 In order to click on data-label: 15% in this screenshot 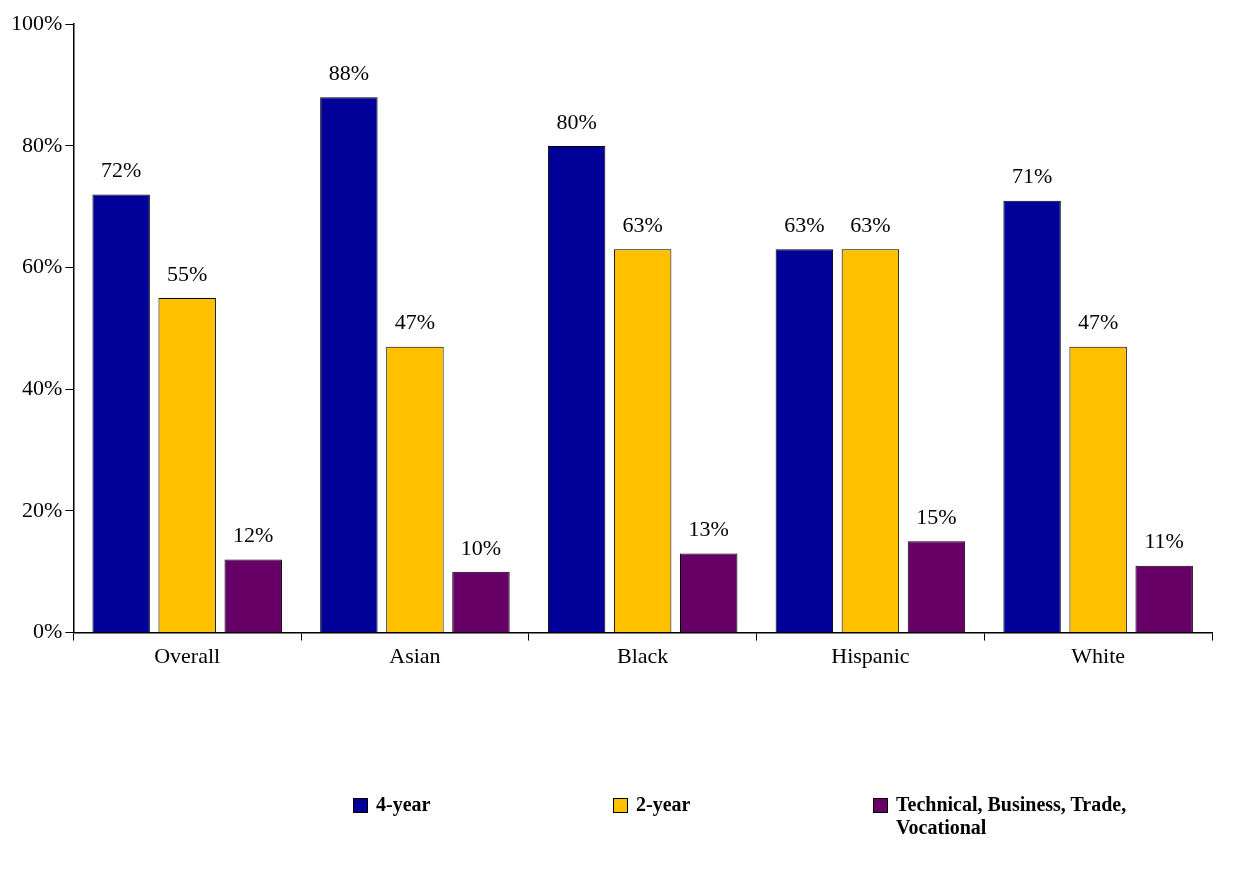, I will do `click(936, 517)`.